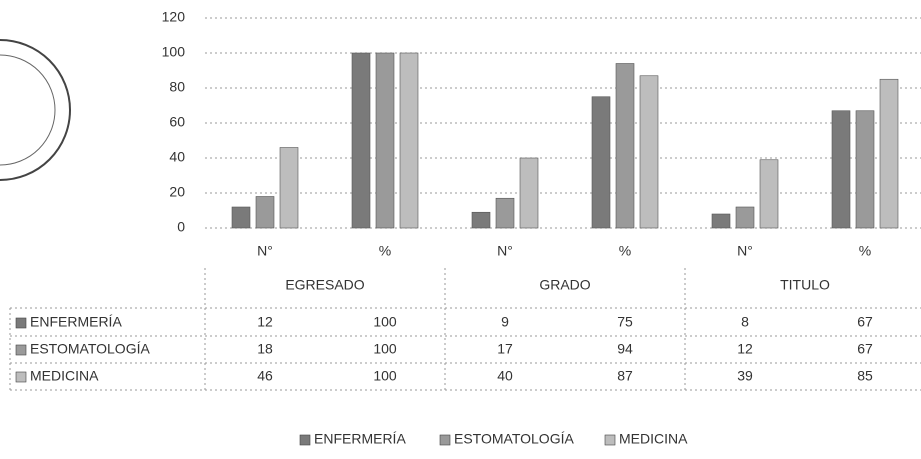  What do you see at coordinates (514, 439) in the screenshot?
I see `legend-label: ESTOMATOLOGÍA` at bounding box center [514, 439].